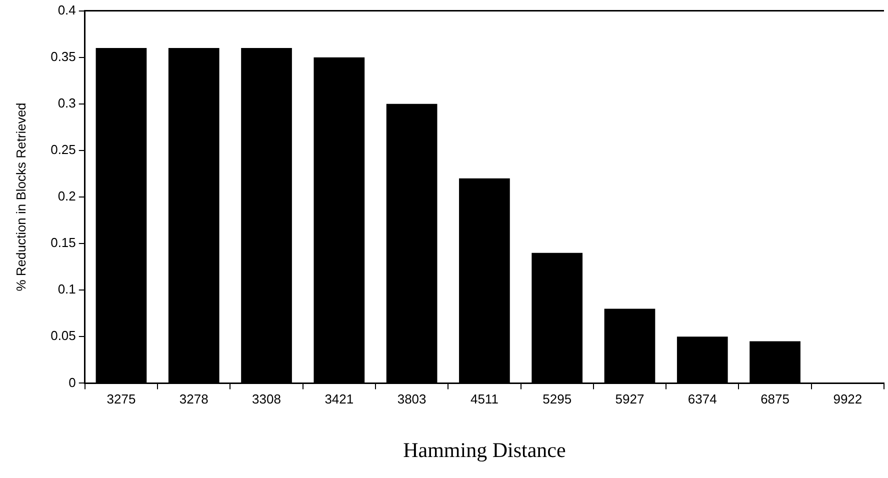  I want to click on y-tick-label: 0.3, so click(67, 102).